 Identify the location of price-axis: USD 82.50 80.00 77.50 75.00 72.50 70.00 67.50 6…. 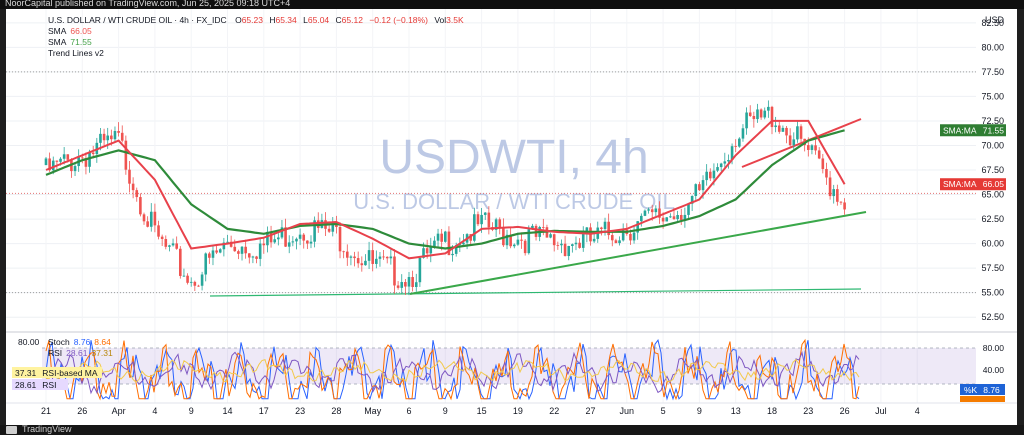
(992, 168).